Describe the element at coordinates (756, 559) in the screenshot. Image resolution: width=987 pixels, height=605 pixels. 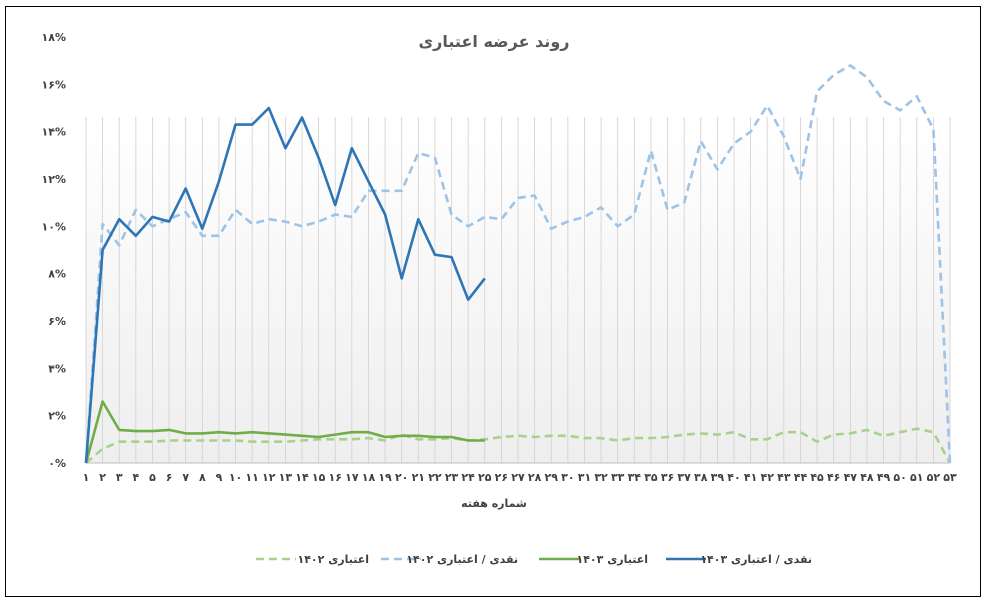
I see `legend-label: نقدی / اعتباری ۱۴۰۳` at that location.